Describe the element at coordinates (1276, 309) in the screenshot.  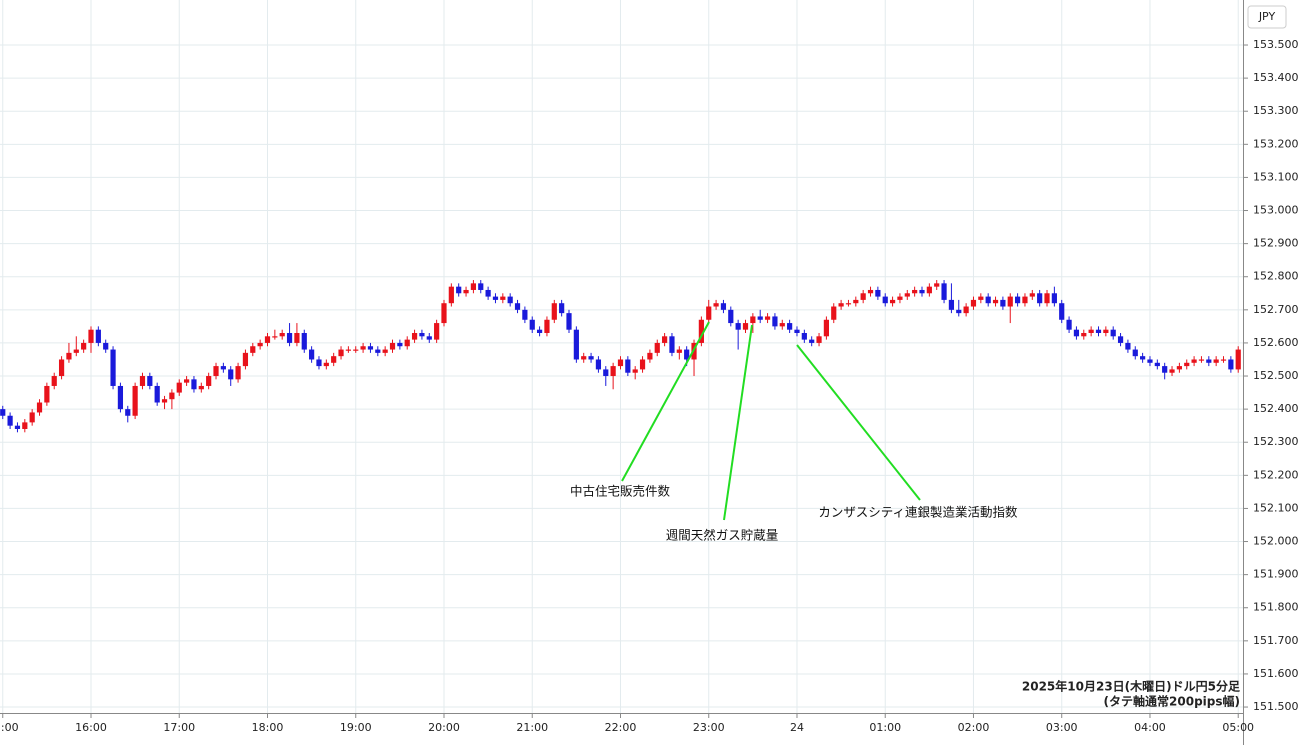
I see `y-tick-label: 152.700` at that location.